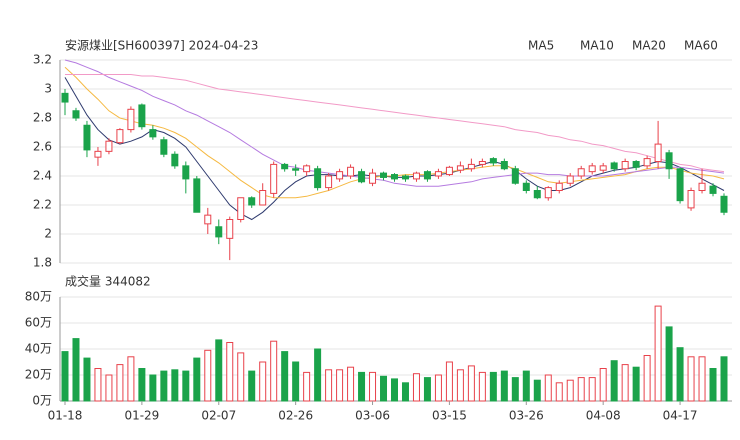  Describe the element at coordinates (372, 416) in the screenshot. I see `x-tick-label: 03-06` at that location.